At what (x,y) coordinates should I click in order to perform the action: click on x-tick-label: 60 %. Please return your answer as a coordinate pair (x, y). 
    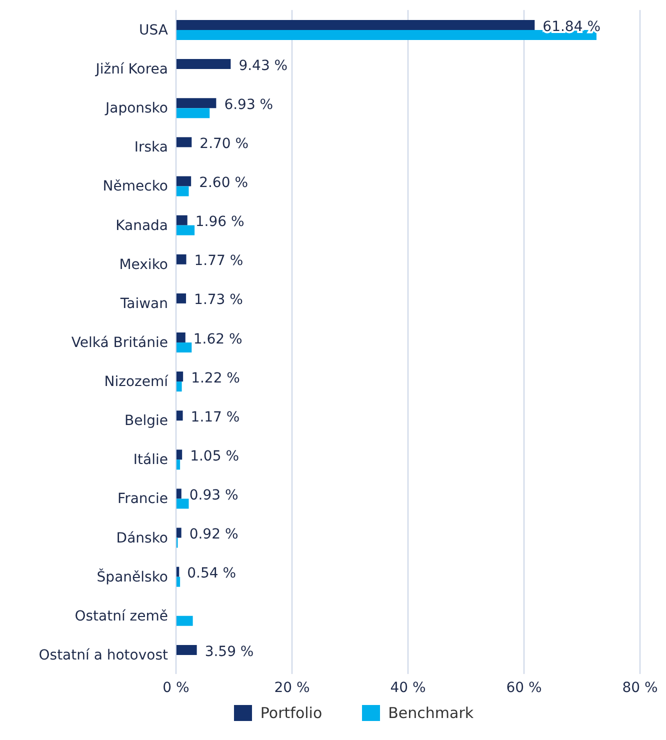
    Looking at the image, I should click on (524, 688).